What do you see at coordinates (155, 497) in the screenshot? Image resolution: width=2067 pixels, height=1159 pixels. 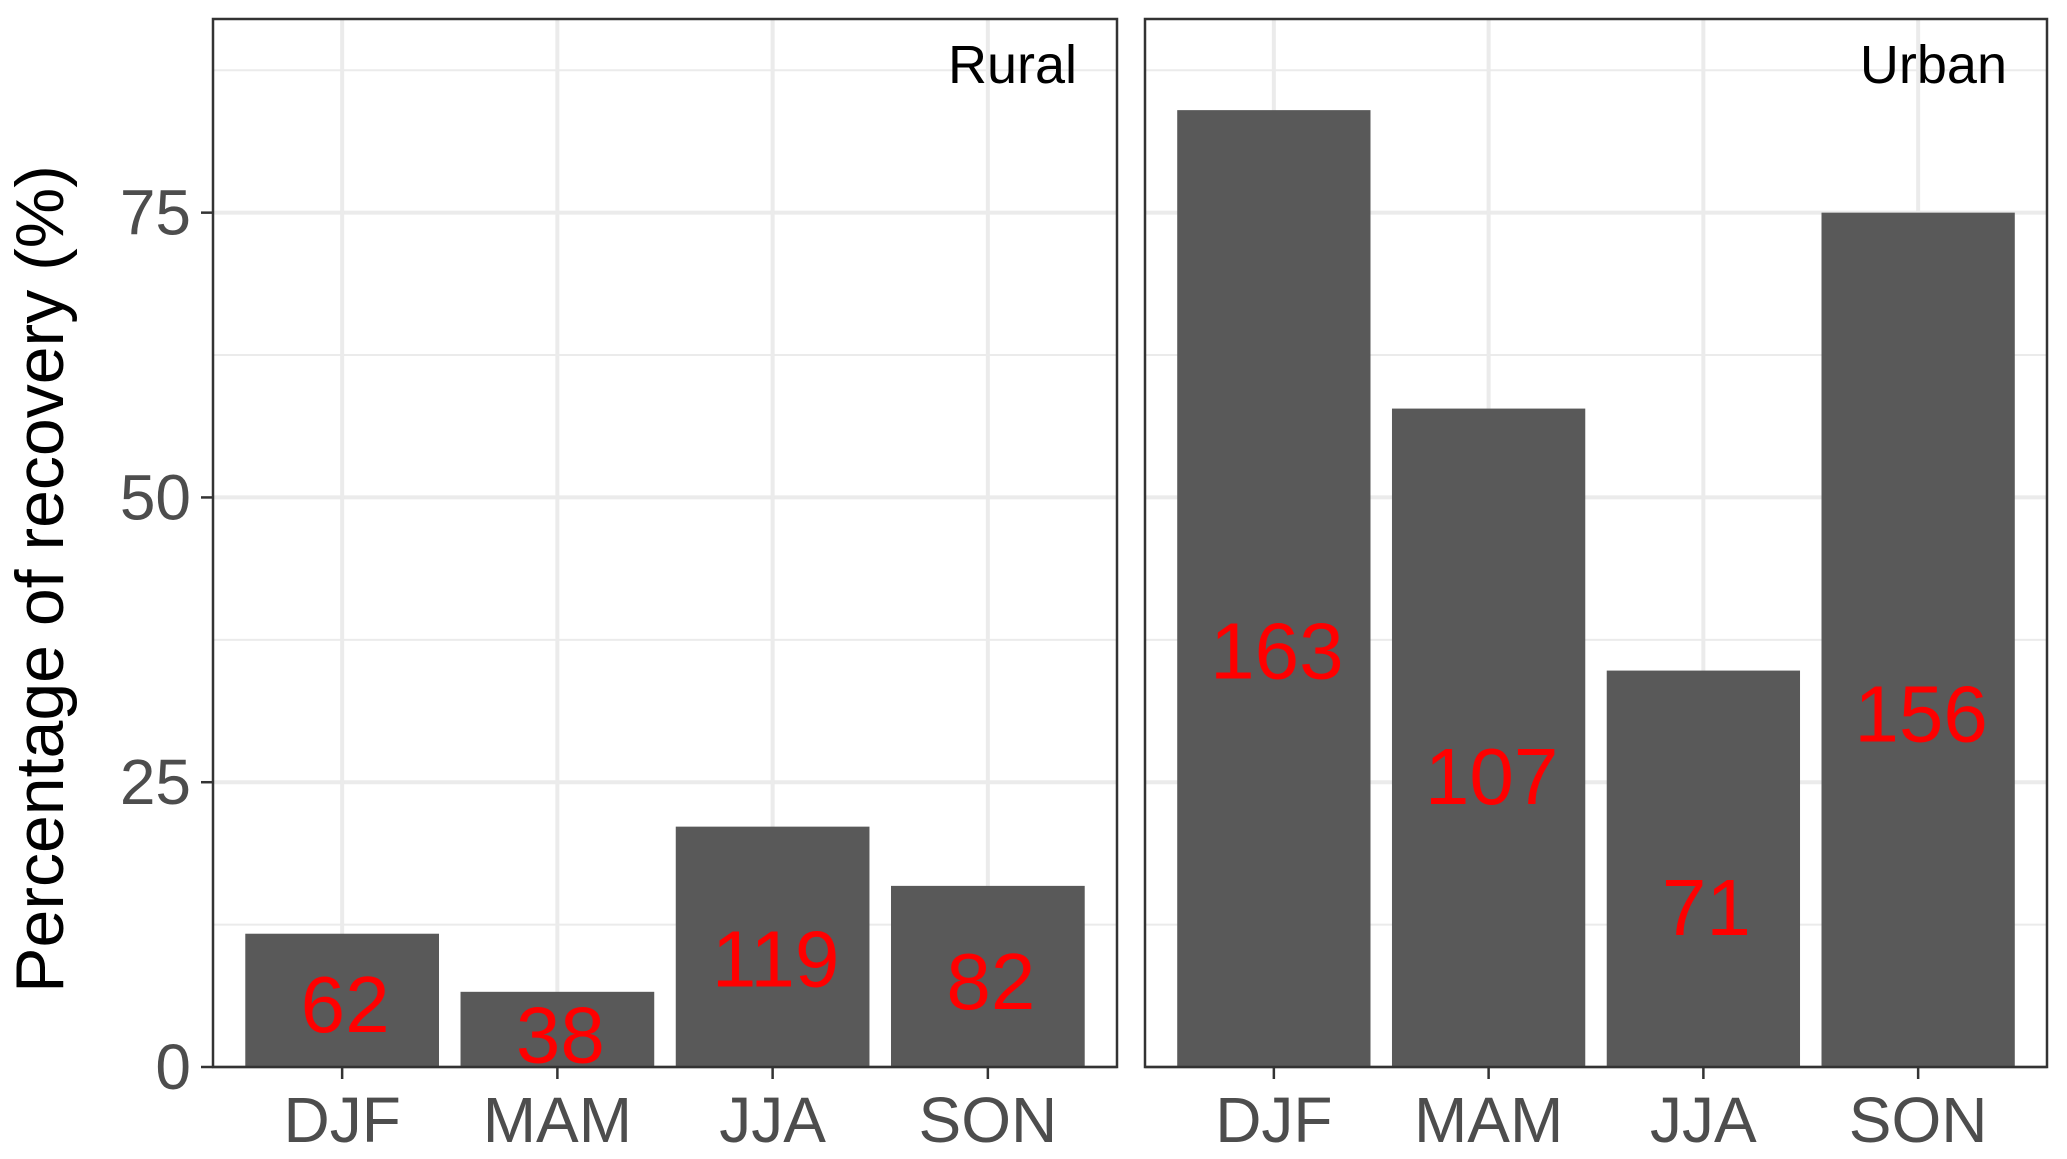 I see `y-tick-label: 50` at bounding box center [155, 497].